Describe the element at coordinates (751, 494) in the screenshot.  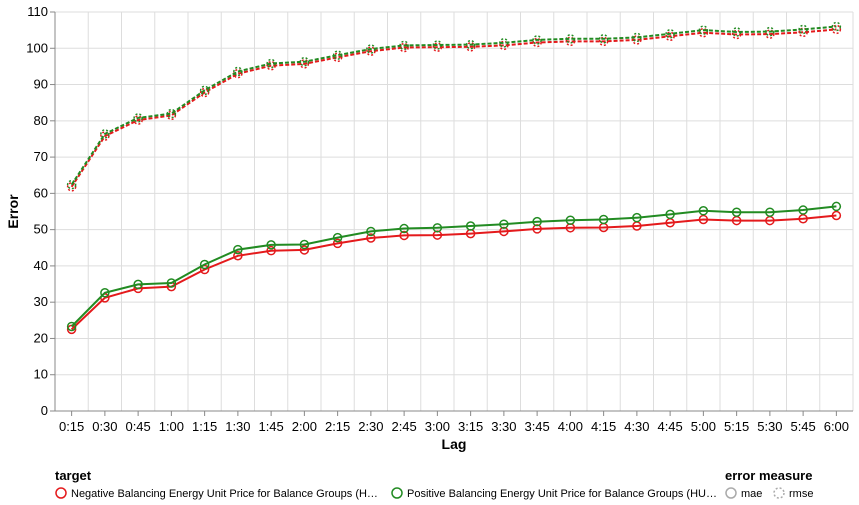
I see `legend-label-mae: mae` at that location.